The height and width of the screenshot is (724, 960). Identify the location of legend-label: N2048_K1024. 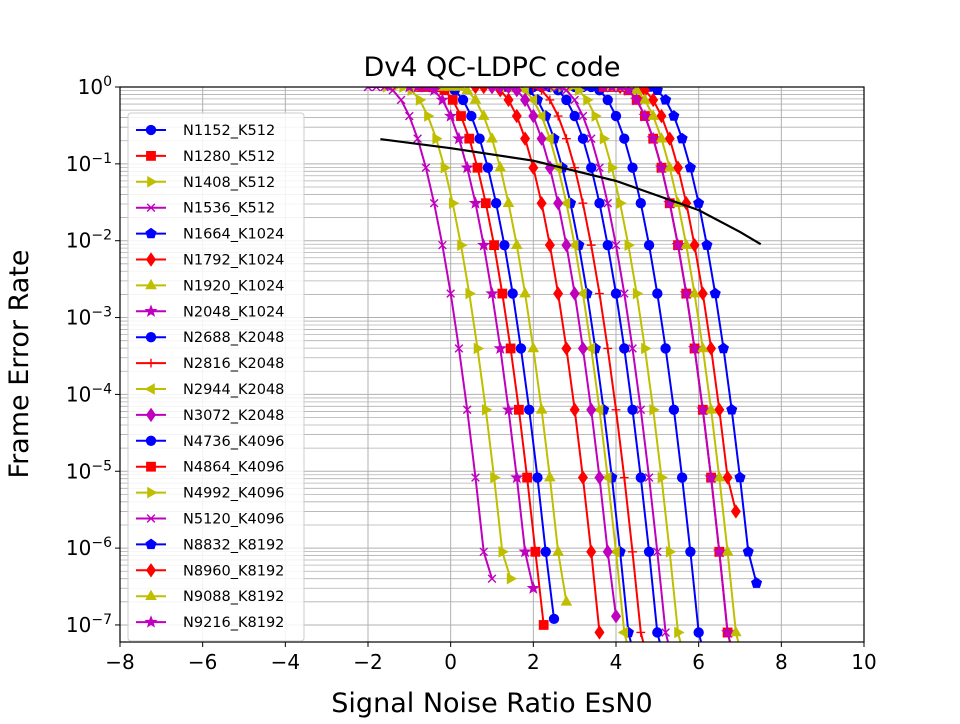
(233, 312).